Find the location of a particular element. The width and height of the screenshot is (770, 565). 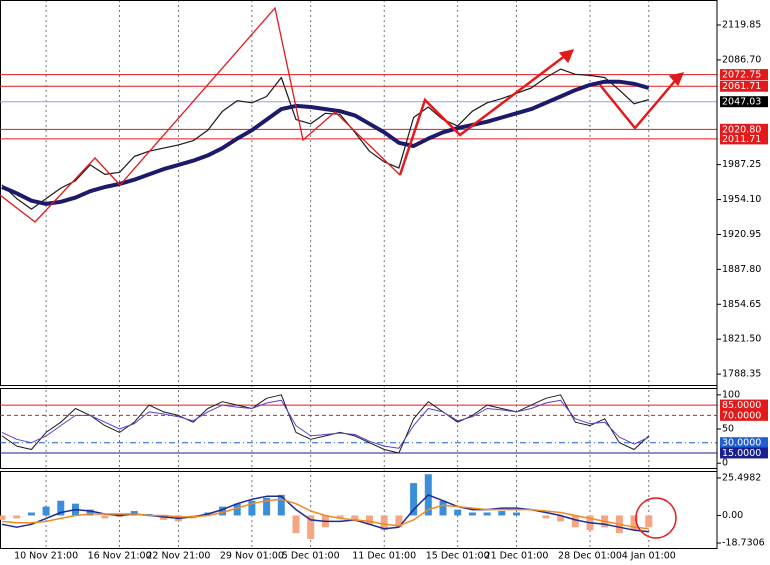

level-label: 2072.75 is located at coordinates (741, 75).